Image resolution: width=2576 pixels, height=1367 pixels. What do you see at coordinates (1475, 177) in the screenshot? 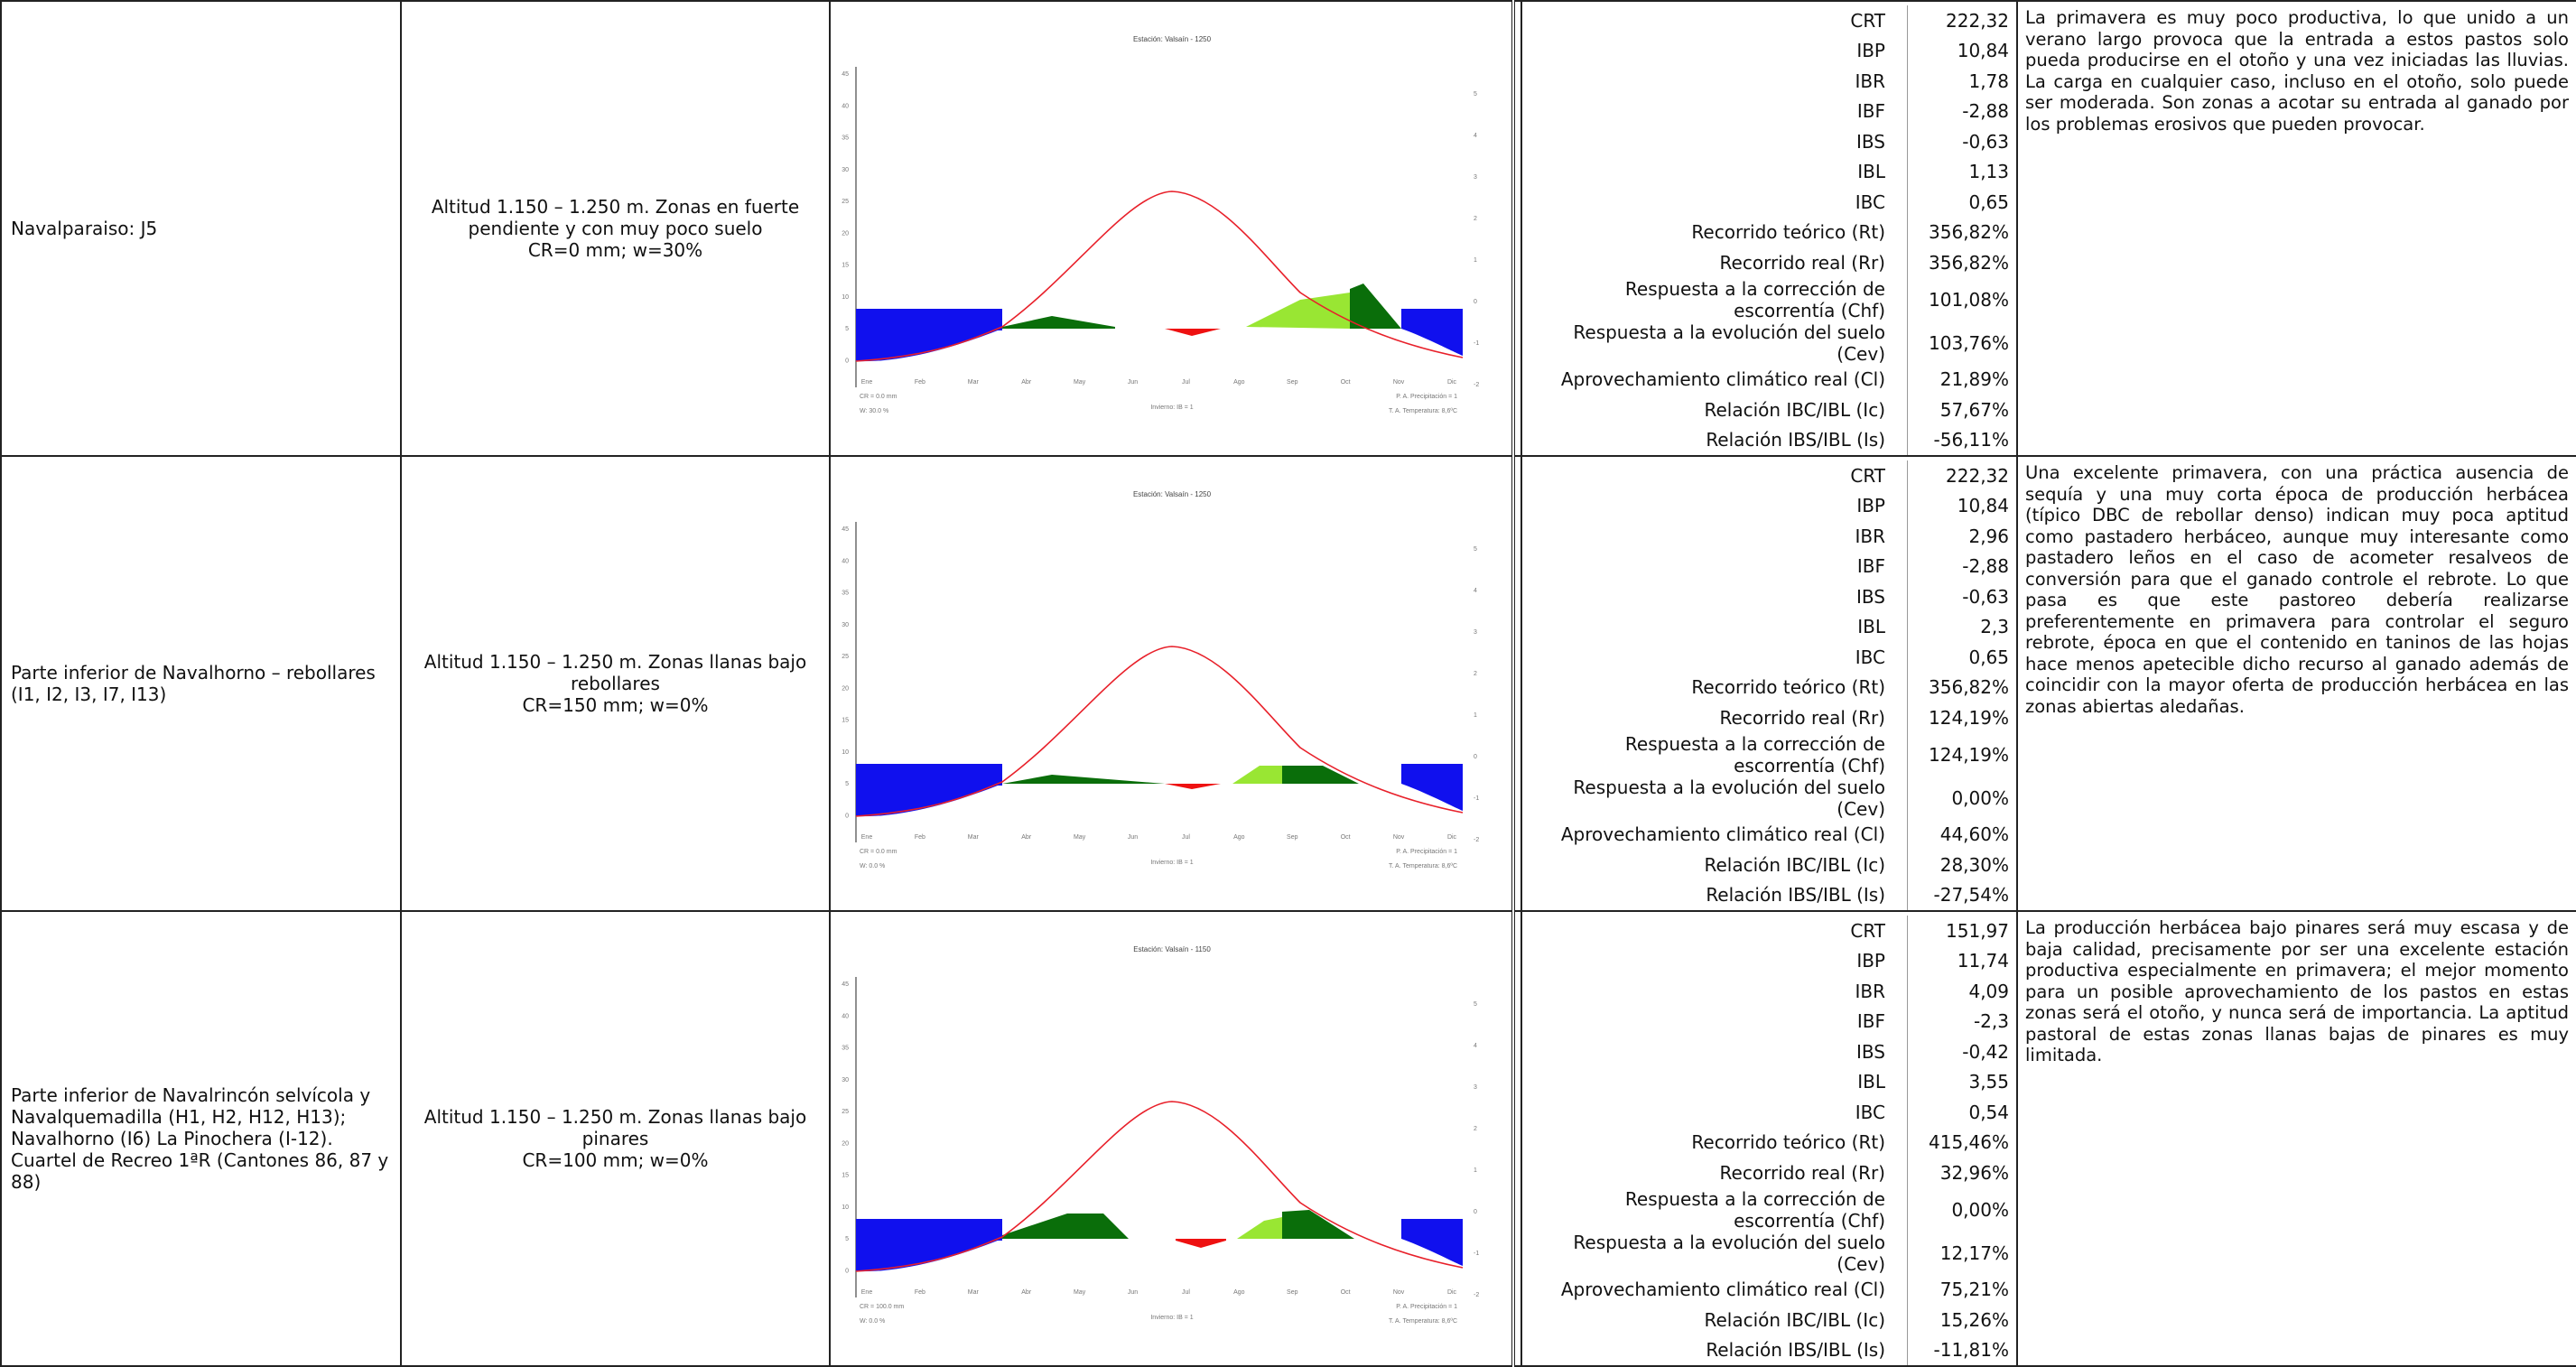
I see `right-tick-label: 3` at bounding box center [1475, 177].